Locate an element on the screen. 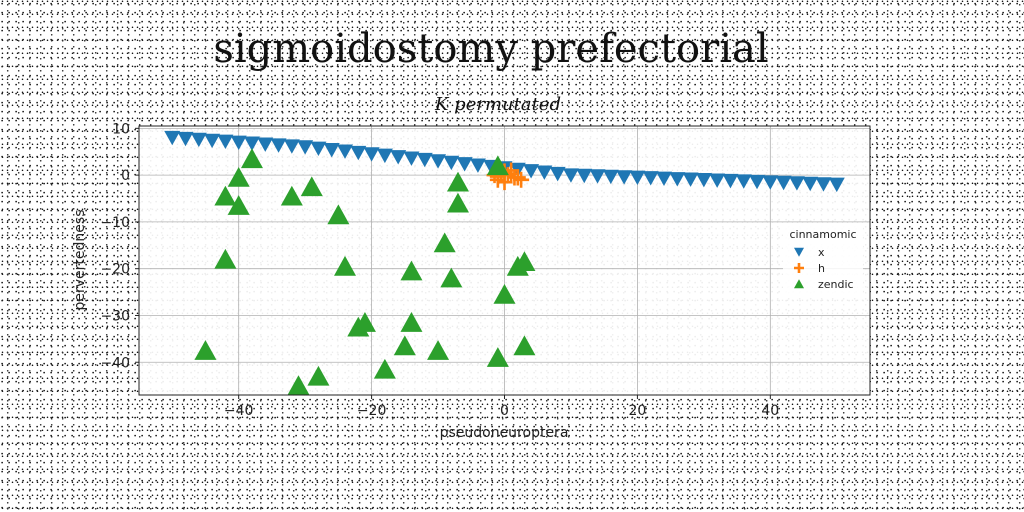 The height and width of the screenshot is (512, 1024). legend-label-x: x is located at coordinates (821, 252).